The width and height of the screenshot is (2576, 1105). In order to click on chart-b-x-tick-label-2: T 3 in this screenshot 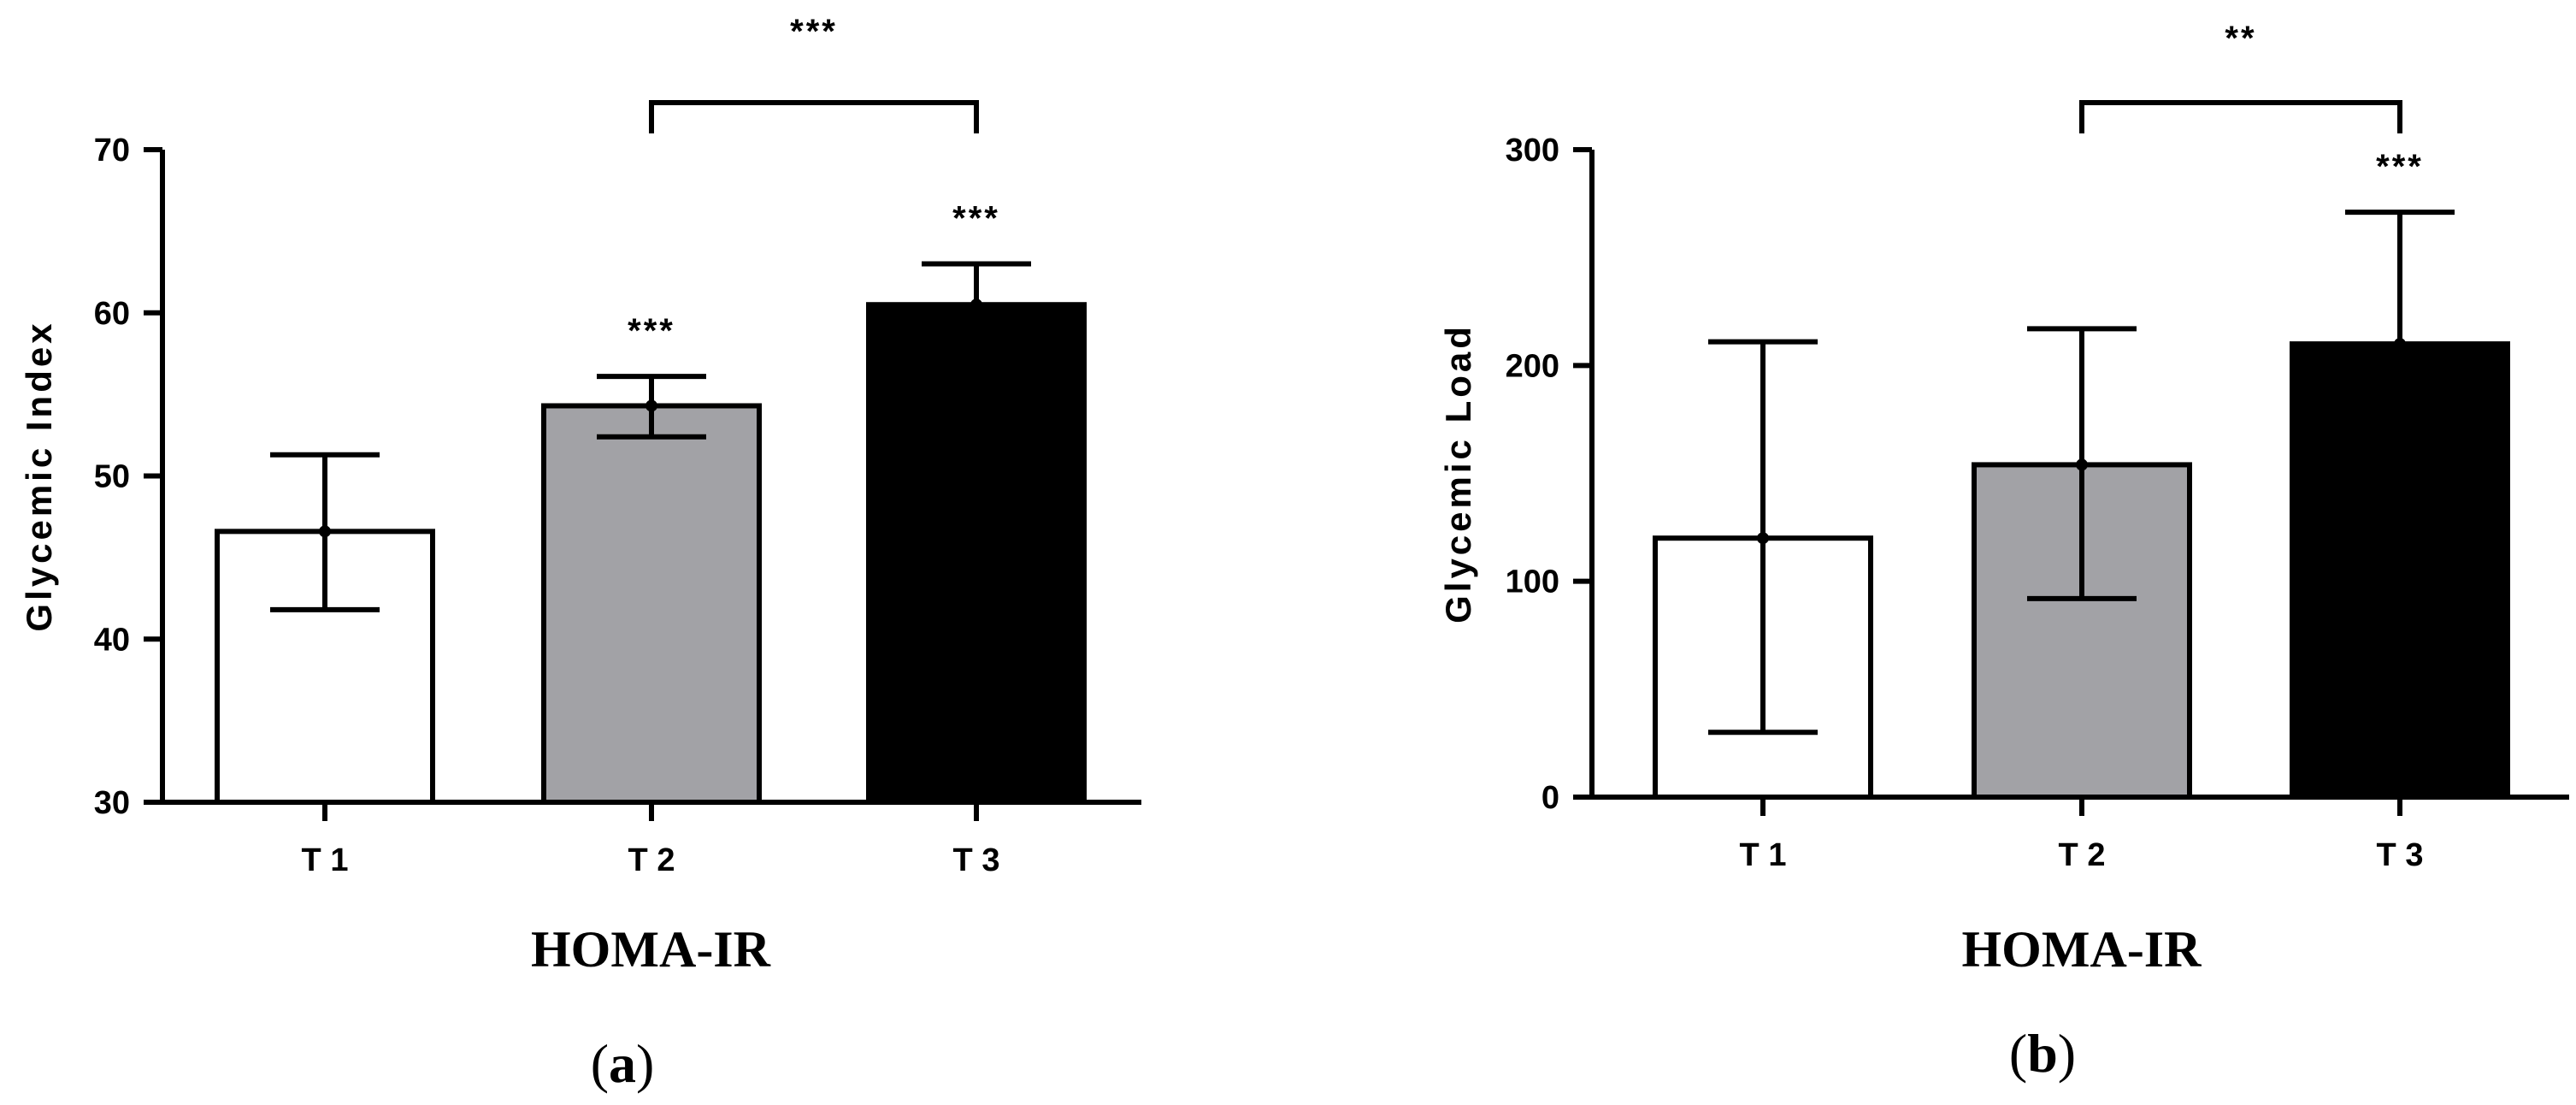, I will do `click(2400, 855)`.